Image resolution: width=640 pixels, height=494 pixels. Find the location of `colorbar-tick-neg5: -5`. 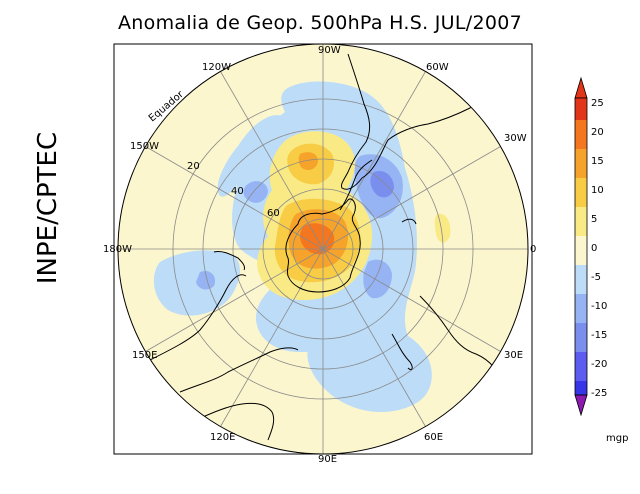

colorbar-tick-neg5: -5 is located at coordinates (596, 277).